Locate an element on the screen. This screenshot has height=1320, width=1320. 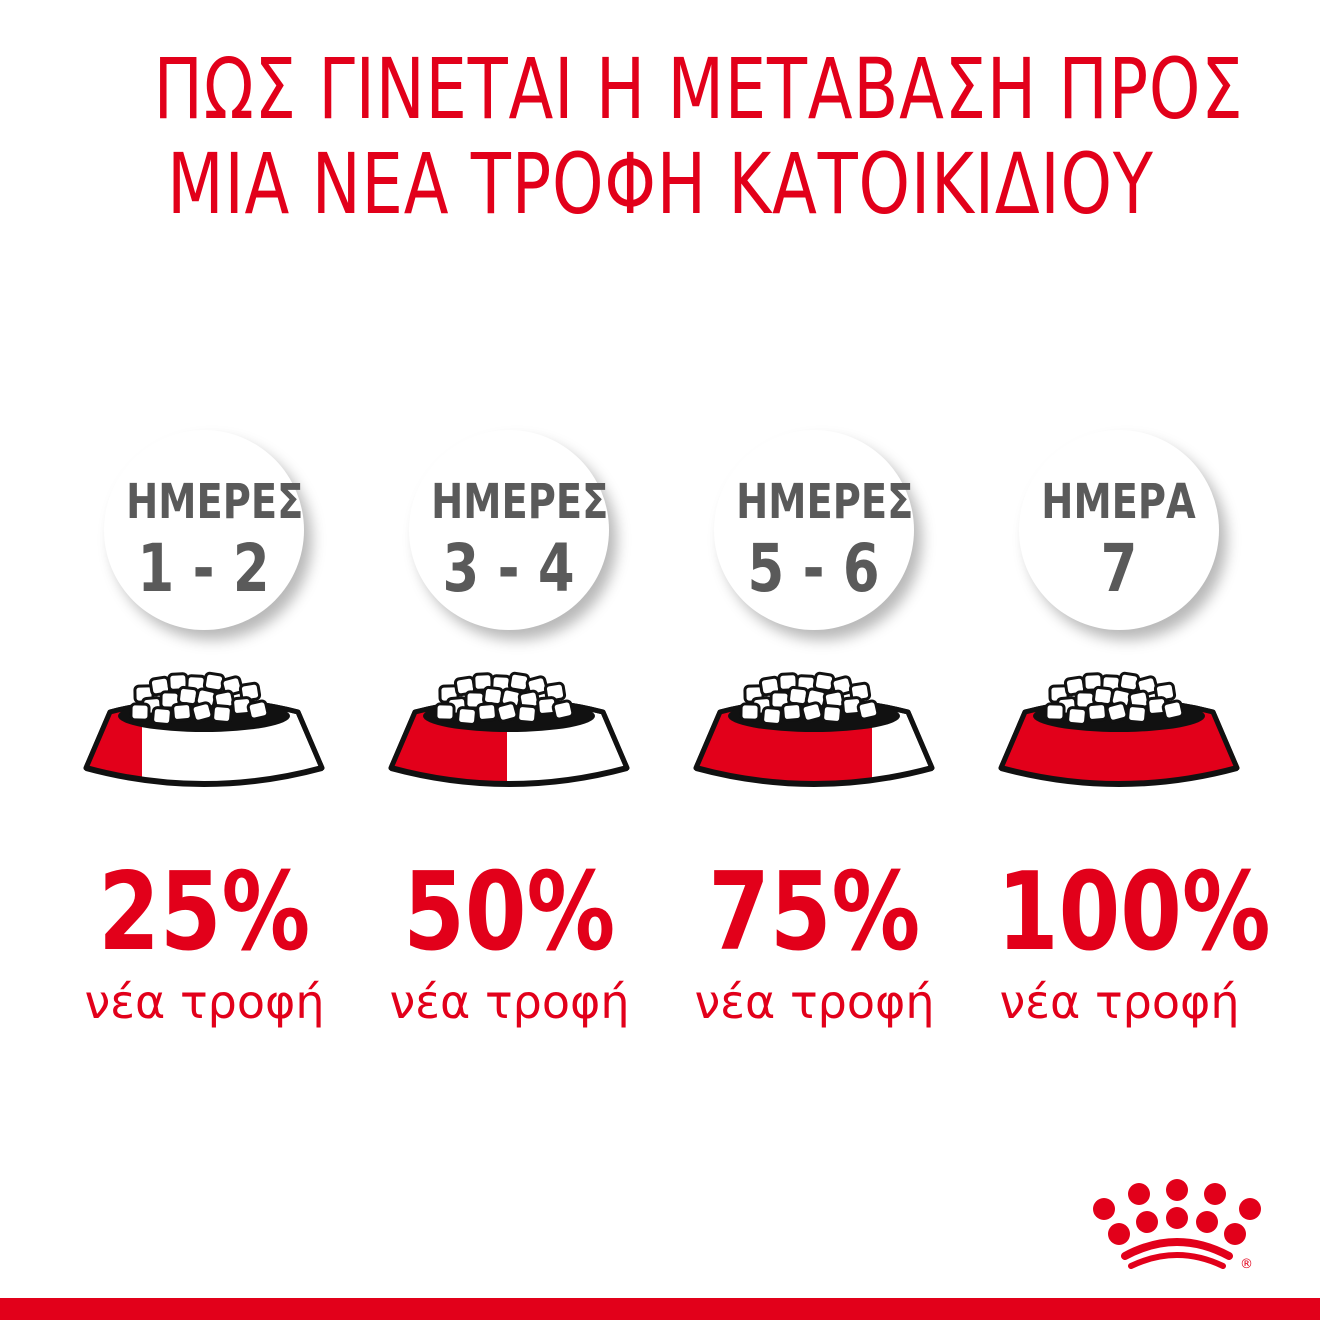
new-food-percent: 50% is located at coordinates (509, 912).